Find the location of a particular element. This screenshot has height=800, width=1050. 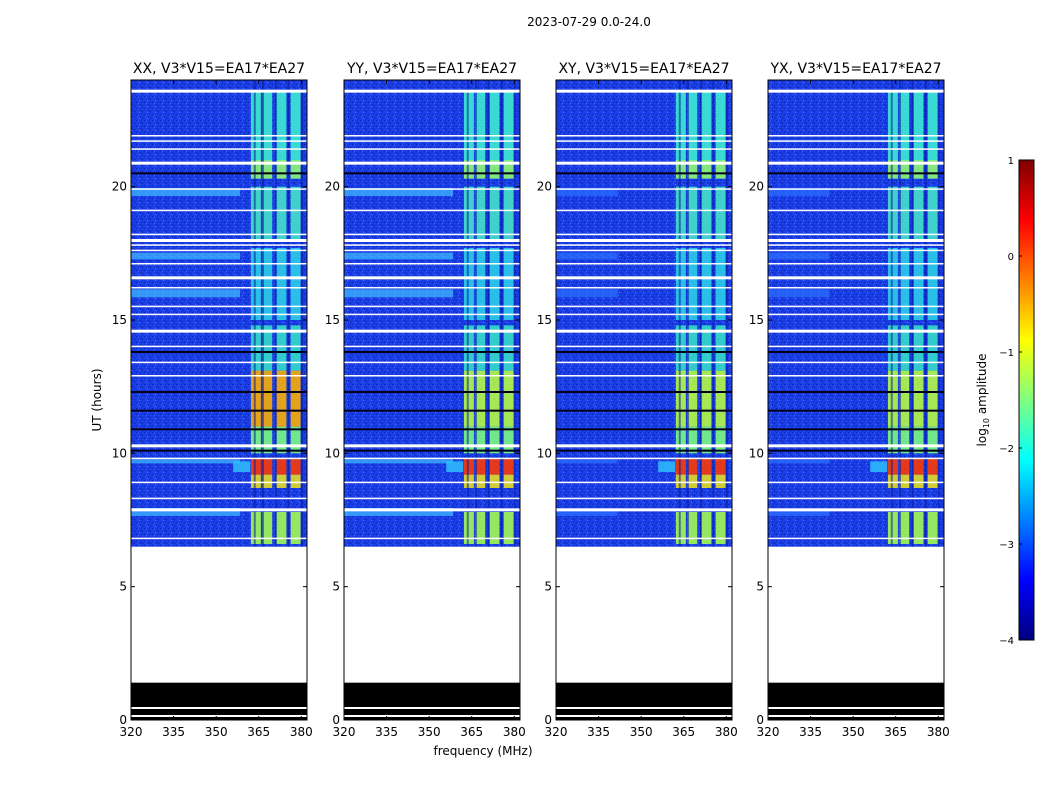

colorbar-tick-label: 0 is located at coordinates (1011, 257).